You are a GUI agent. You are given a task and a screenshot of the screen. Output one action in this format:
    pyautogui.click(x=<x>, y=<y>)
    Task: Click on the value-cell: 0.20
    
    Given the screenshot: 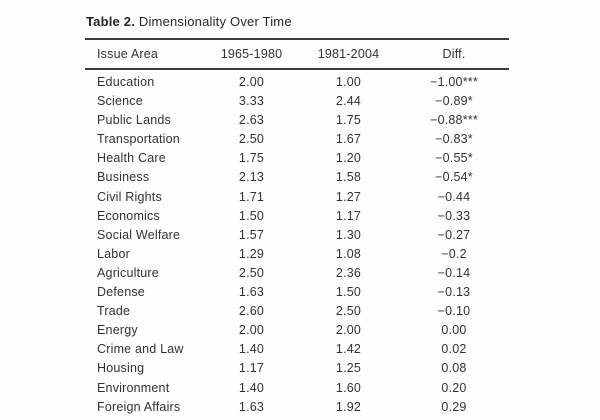 What is the action you would take?
    pyautogui.click(x=454, y=387)
    